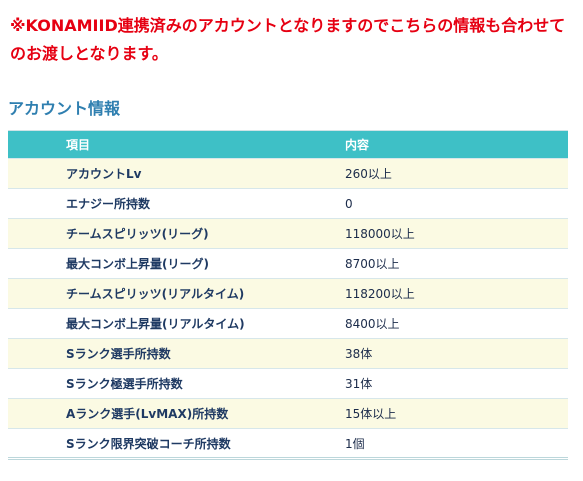 This screenshot has height=481, width=583. I want to click on row-item-label: Sランク選手所持数, so click(148, 353).